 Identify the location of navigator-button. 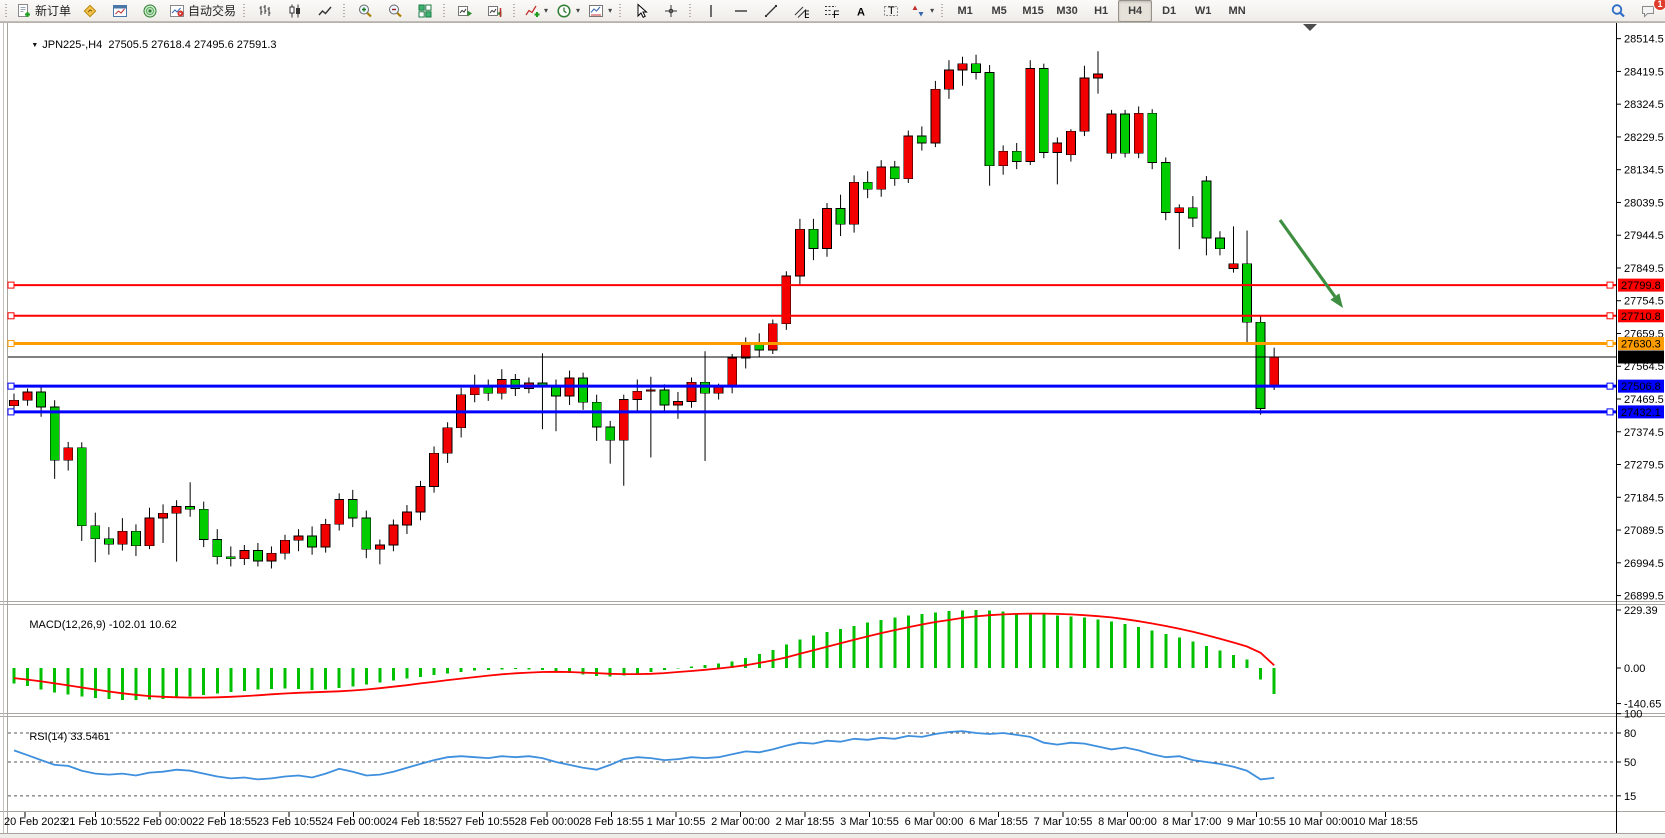
(150, 11).